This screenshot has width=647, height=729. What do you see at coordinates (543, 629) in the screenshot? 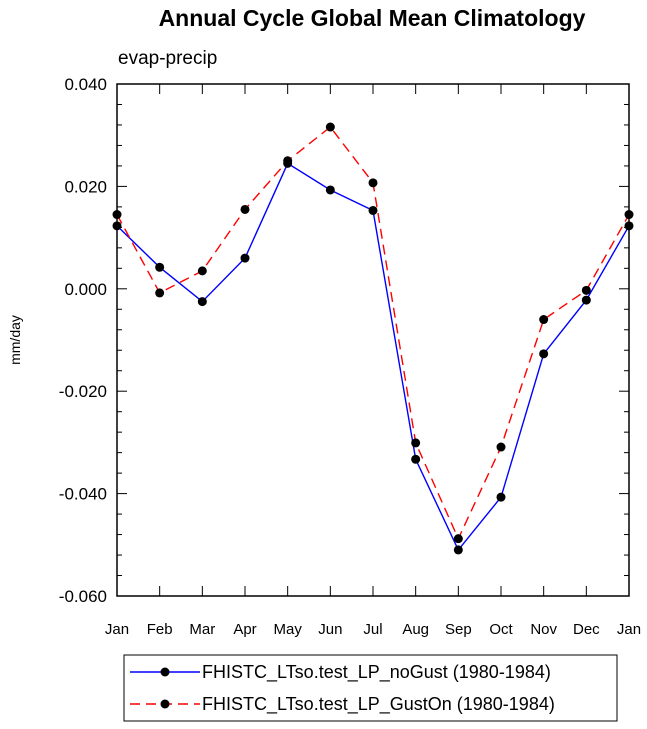
I see `x-tick-label: Nov` at bounding box center [543, 629].